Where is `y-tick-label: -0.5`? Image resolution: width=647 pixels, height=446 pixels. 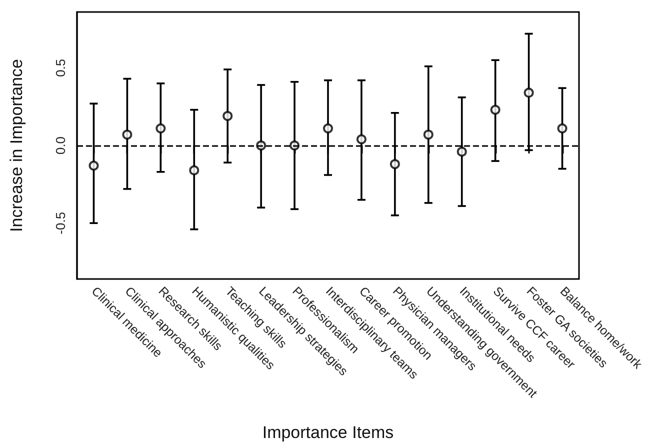
y-tick-label: -0.5 is located at coordinates (60, 223).